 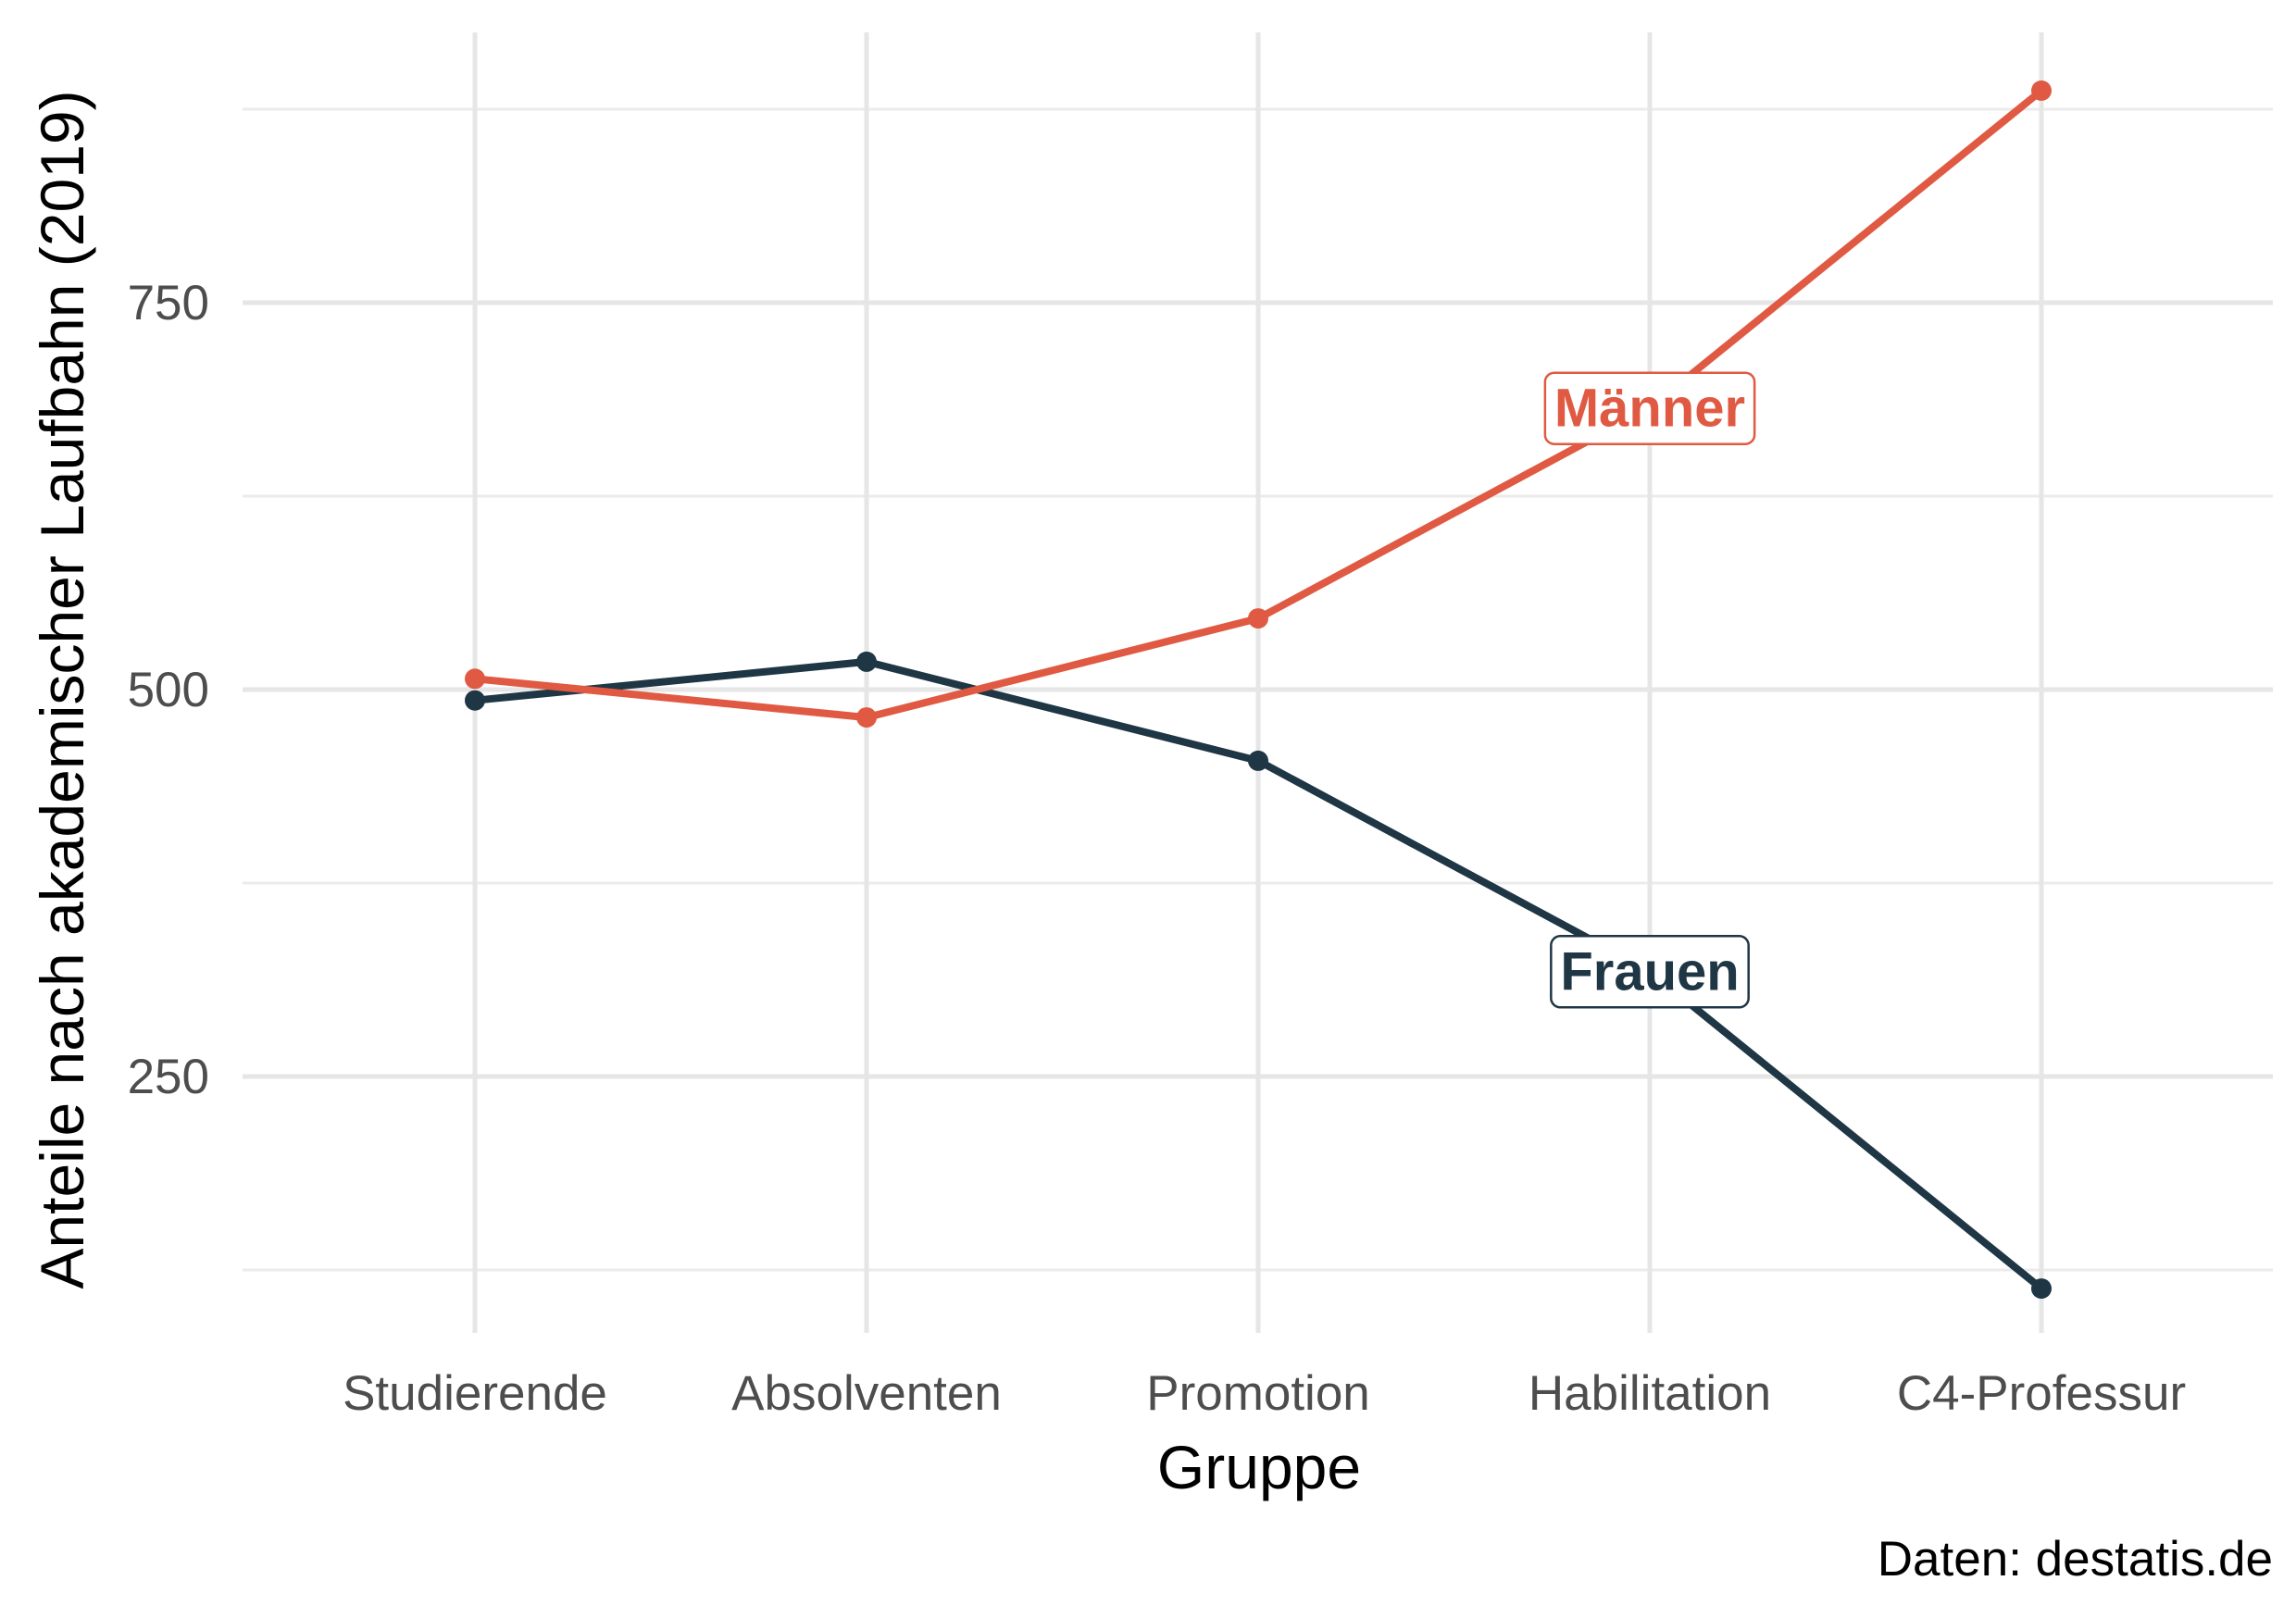 I want to click on series-label-text: Männer, so click(x=1649, y=409).